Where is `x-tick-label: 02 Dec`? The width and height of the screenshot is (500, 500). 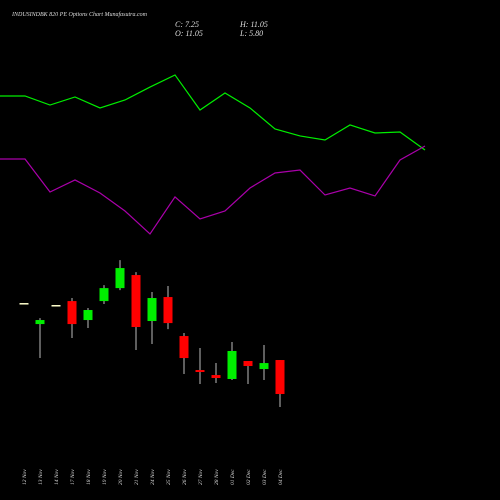 x-tick-label: 02 Dec is located at coordinates (249, 477).